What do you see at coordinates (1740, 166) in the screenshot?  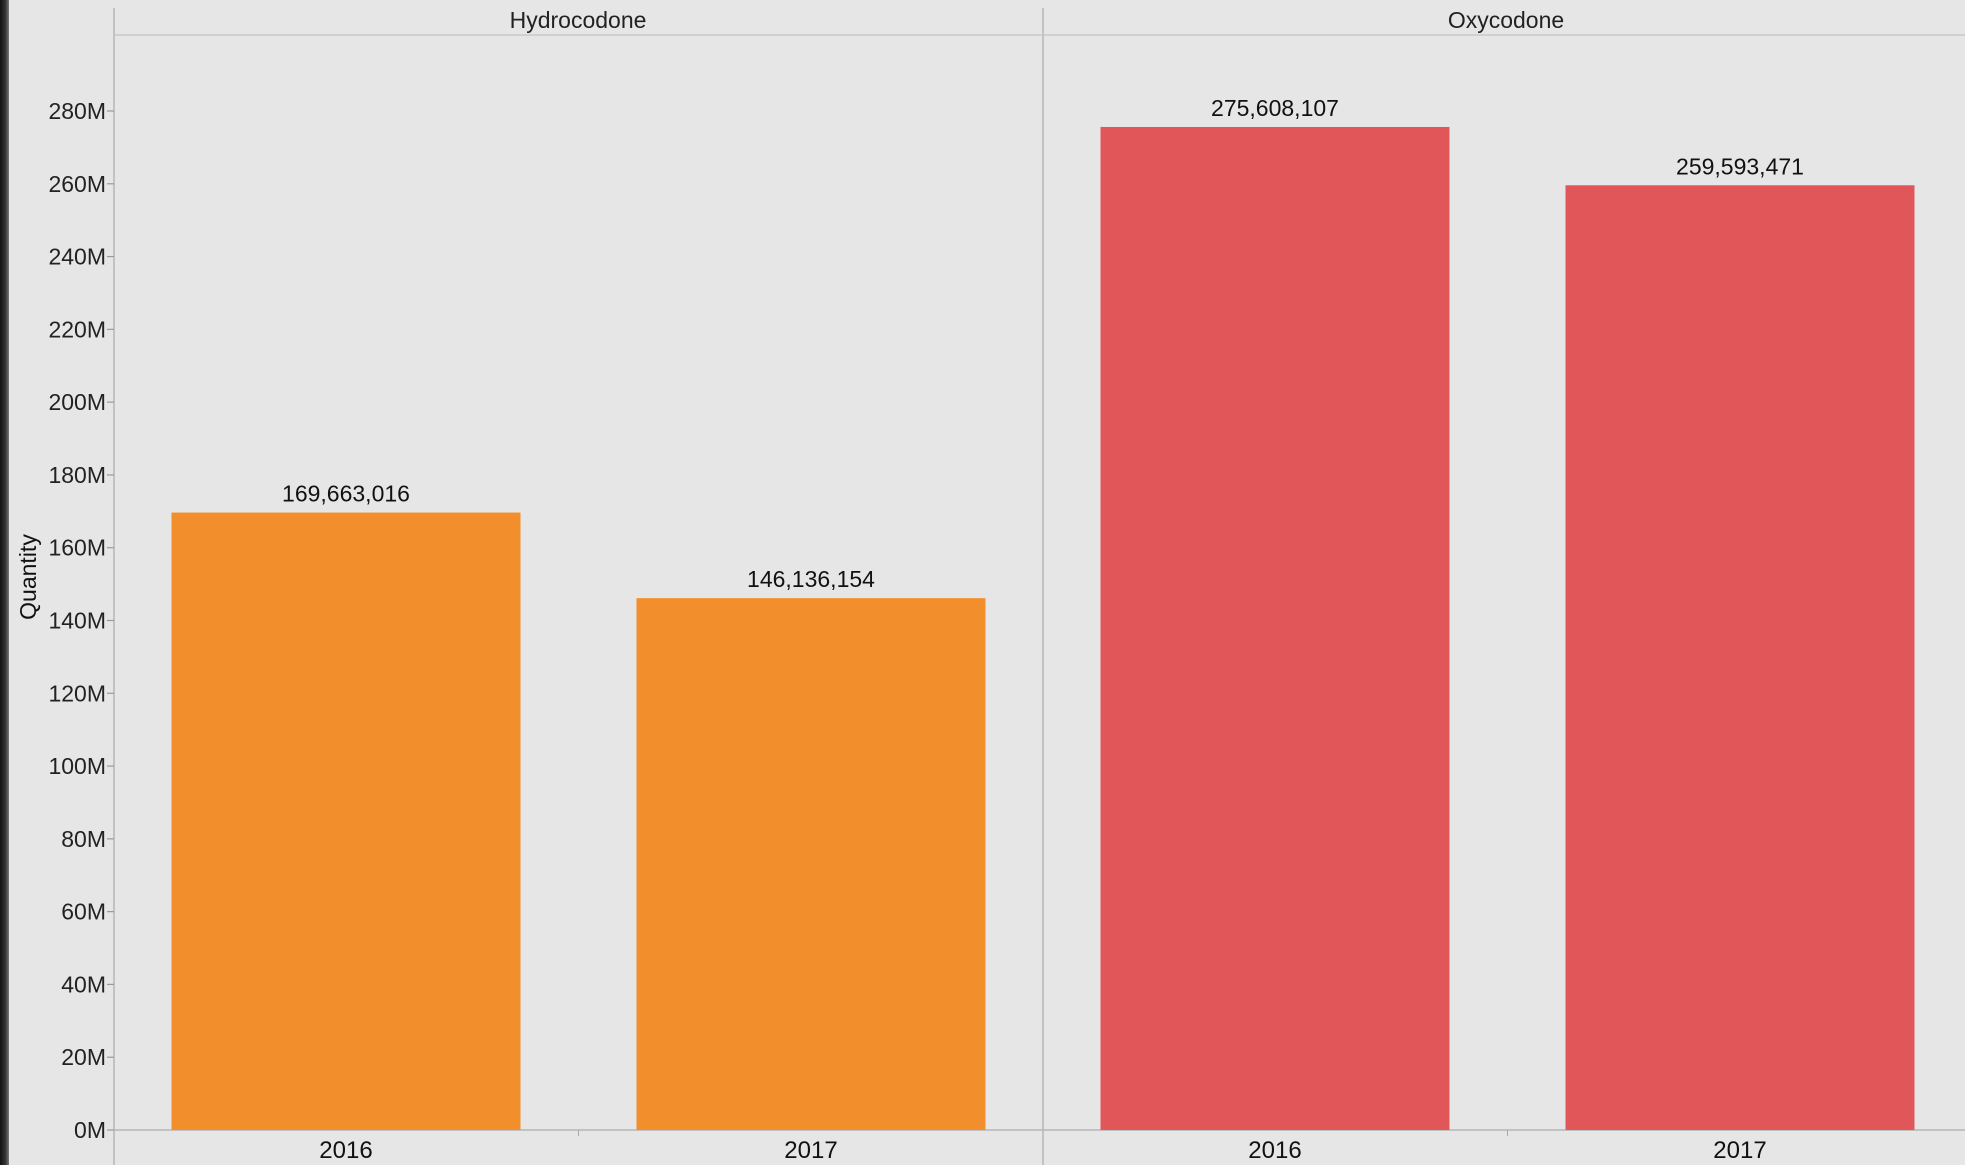 I see `data-label: 259,593,471` at bounding box center [1740, 166].